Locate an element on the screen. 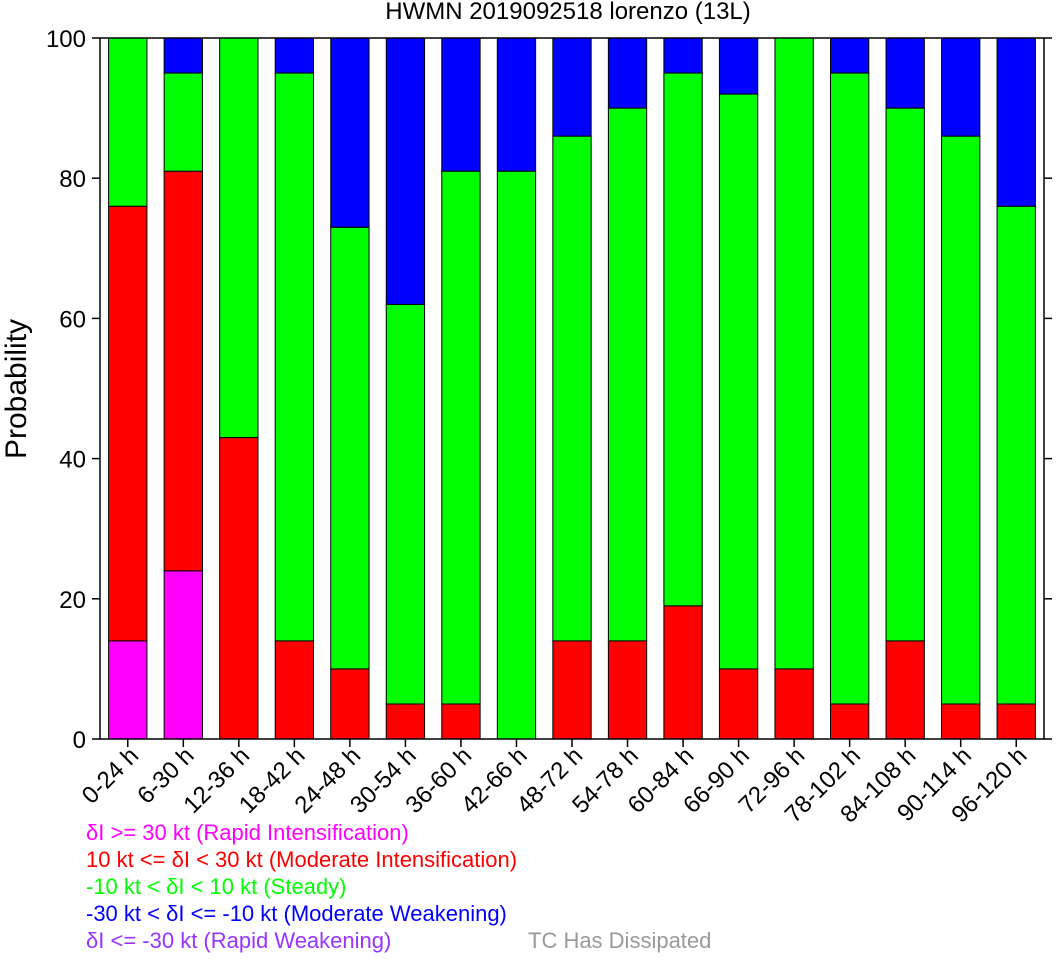 This screenshot has width=1057, height=965. y-tick-label: 80 is located at coordinates (72, 179).